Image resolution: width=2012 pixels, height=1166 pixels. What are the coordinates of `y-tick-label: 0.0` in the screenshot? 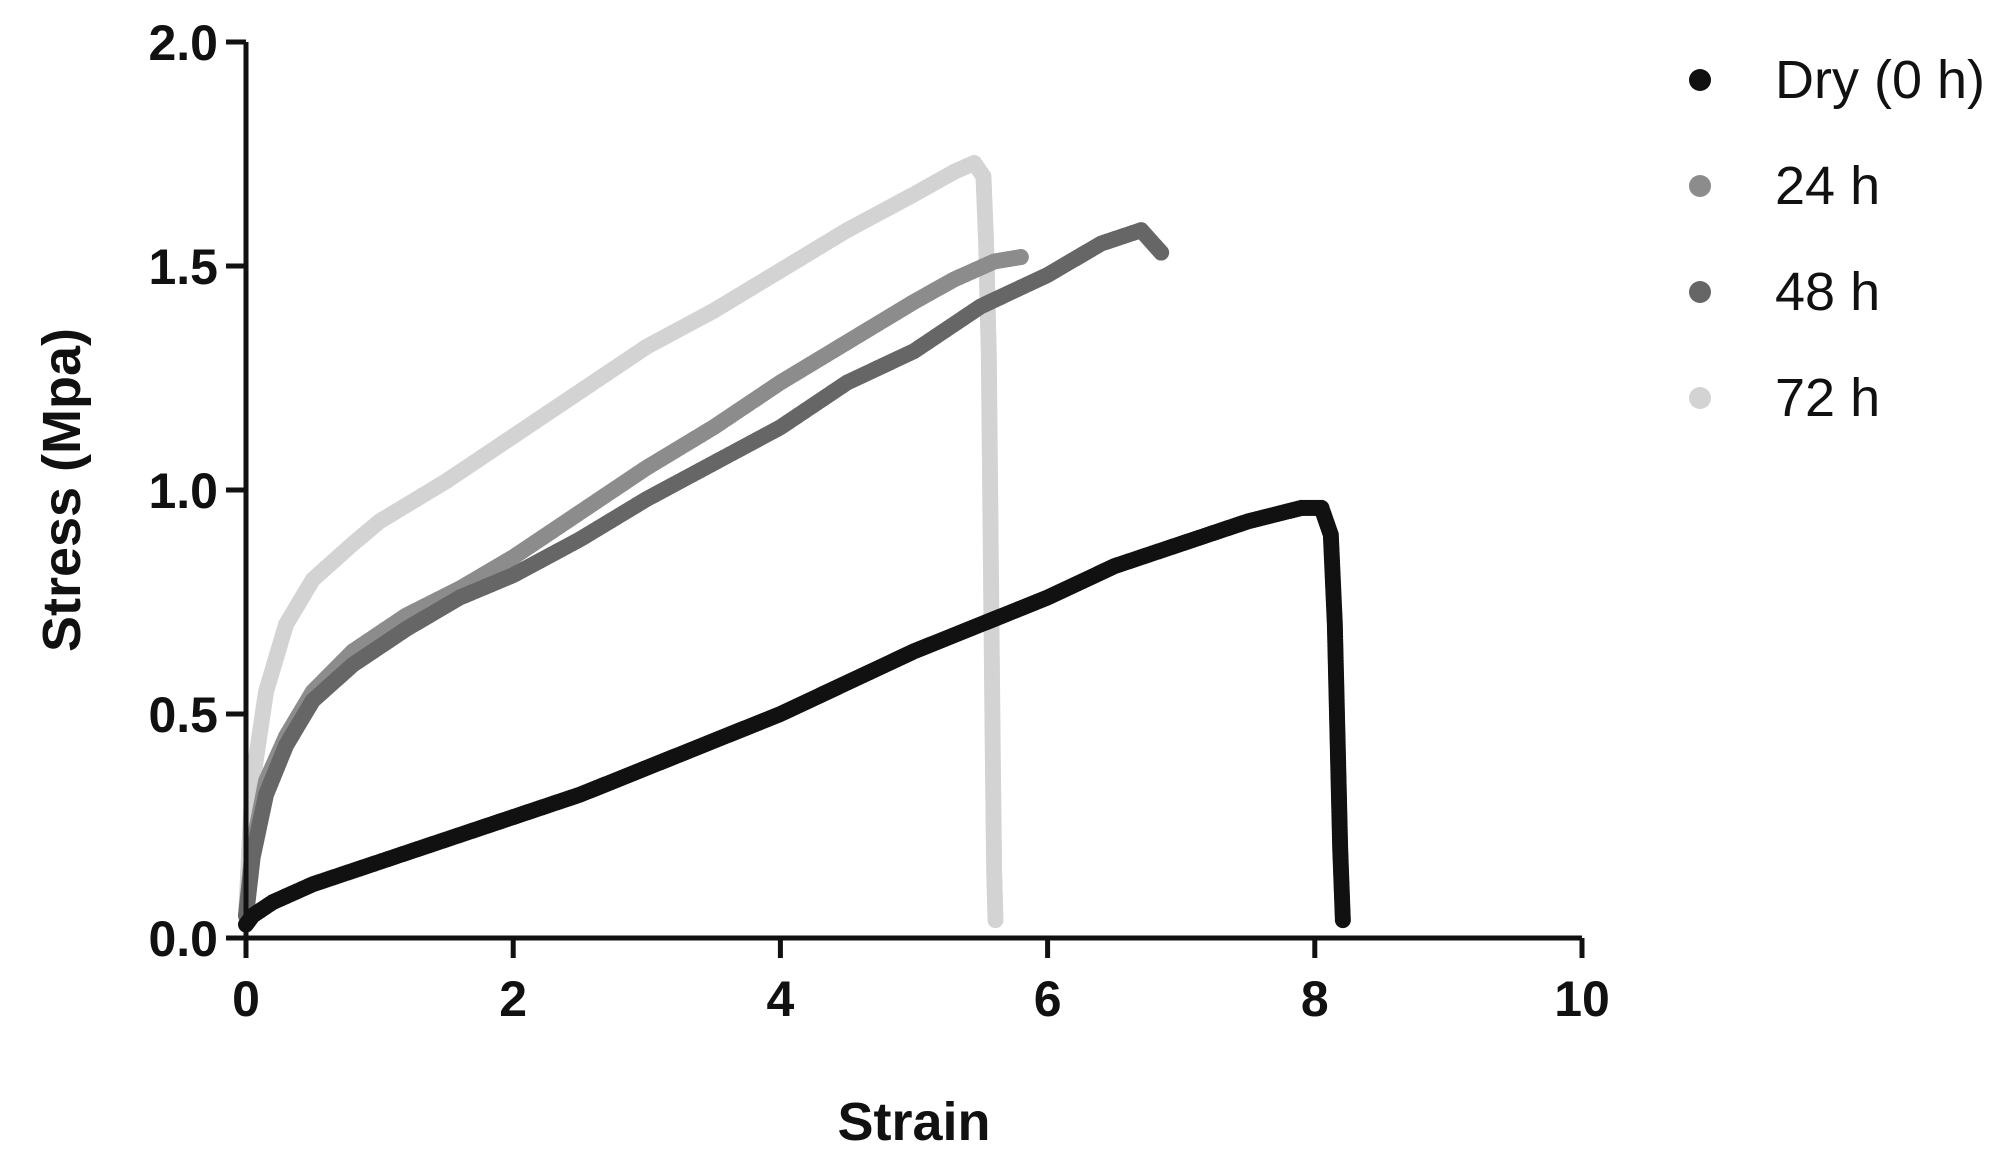 It's located at (183, 939).